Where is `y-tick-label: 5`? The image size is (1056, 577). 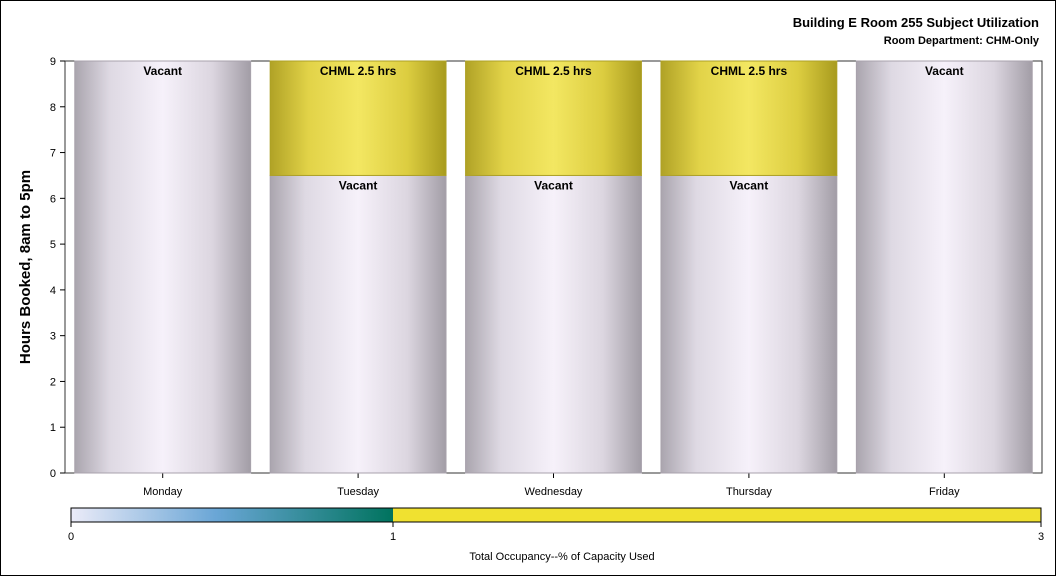 y-tick-label: 5 is located at coordinates (53, 245).